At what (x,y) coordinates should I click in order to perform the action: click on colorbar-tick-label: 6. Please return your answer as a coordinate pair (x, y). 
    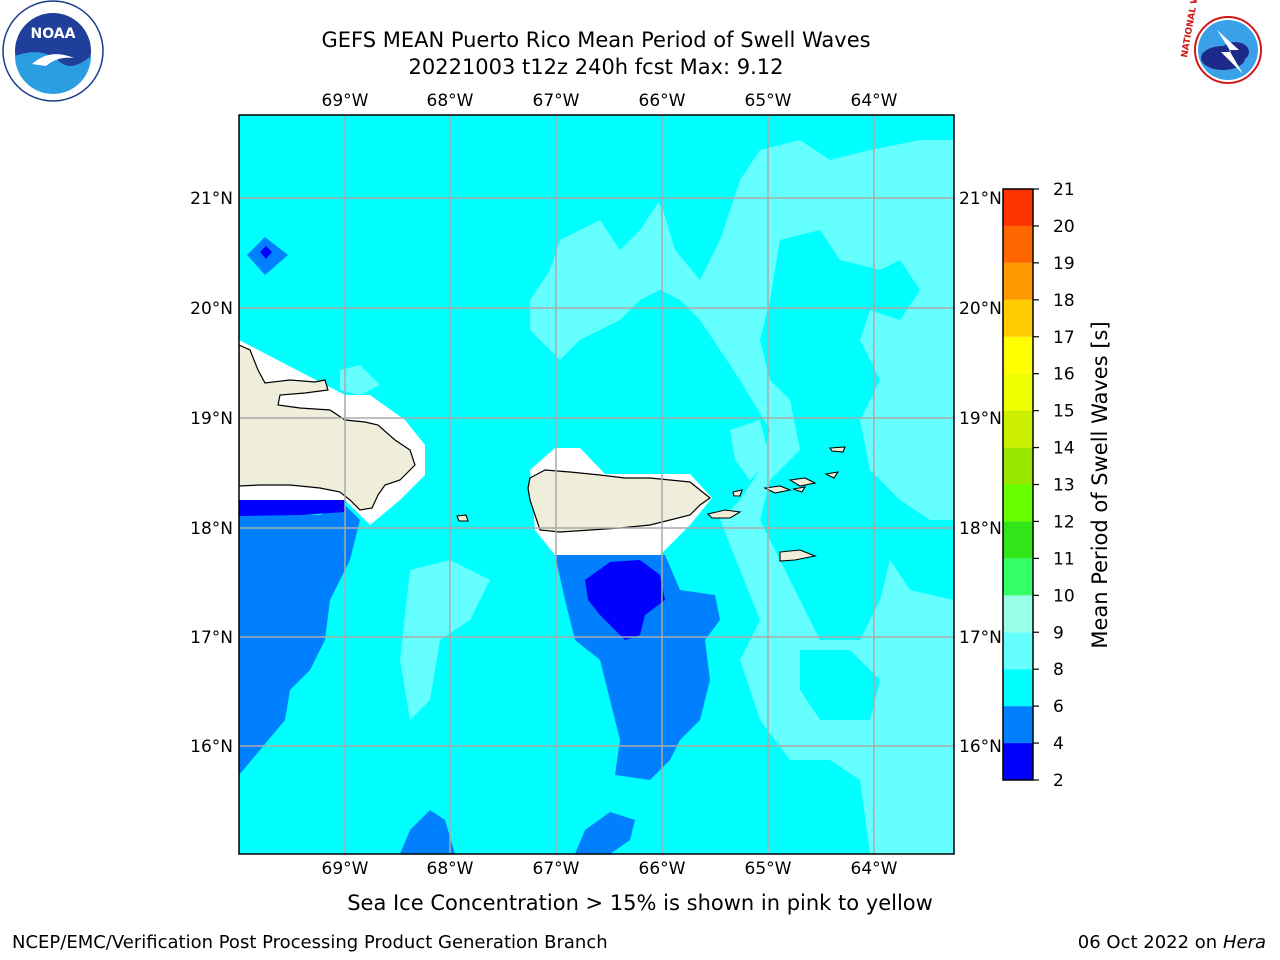
    Looking at the image, I should click on (1058, 707).